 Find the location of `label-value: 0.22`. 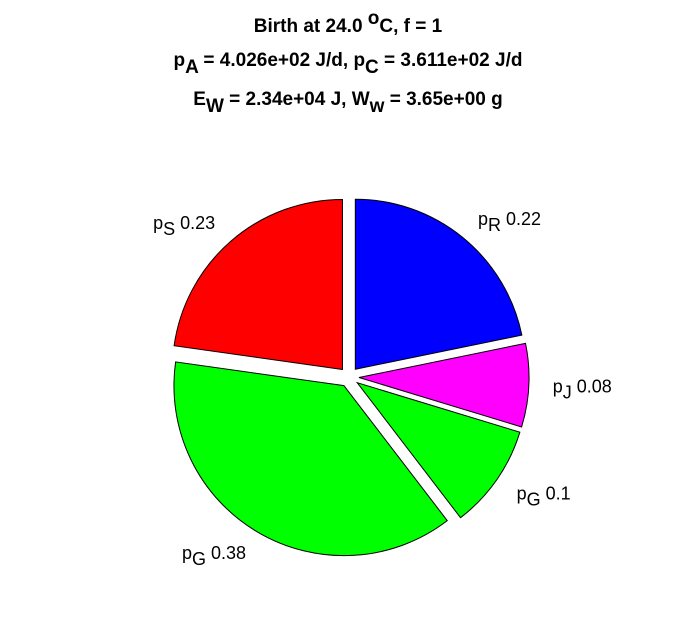

label-value: 0.22 is located at coordinates (523, 219).